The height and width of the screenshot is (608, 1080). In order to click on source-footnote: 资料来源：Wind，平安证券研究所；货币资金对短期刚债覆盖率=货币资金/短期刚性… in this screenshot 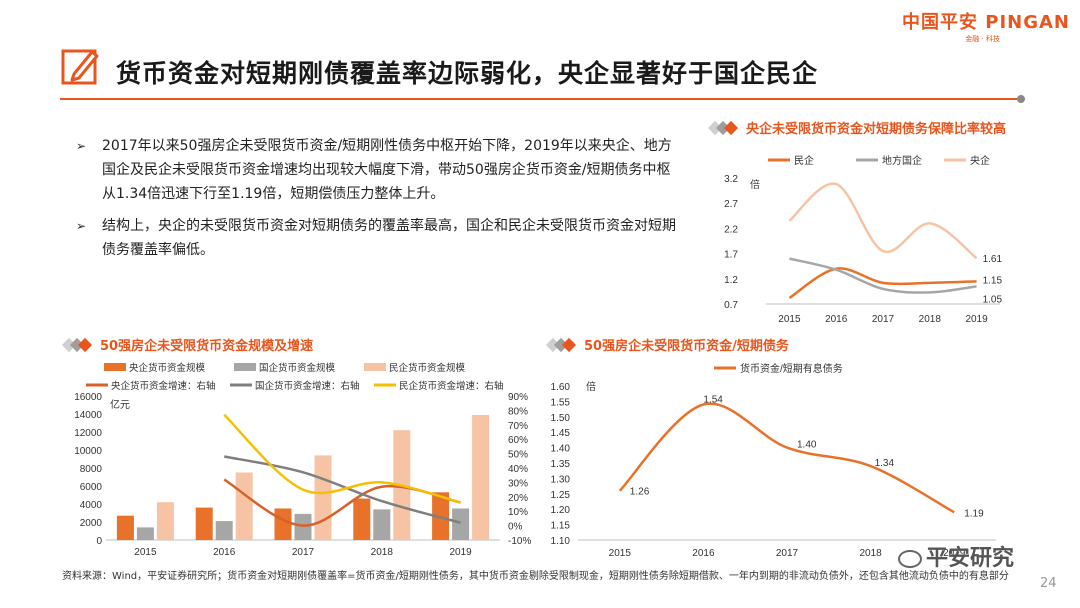, I will do `click(535, 576)`.